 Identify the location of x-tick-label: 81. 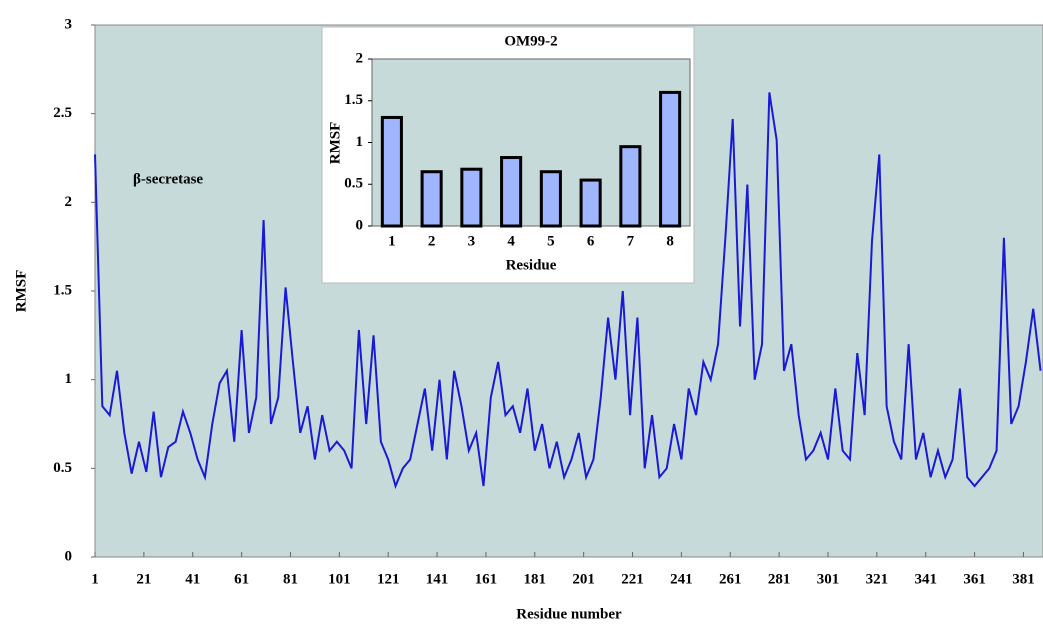
(290, 579).